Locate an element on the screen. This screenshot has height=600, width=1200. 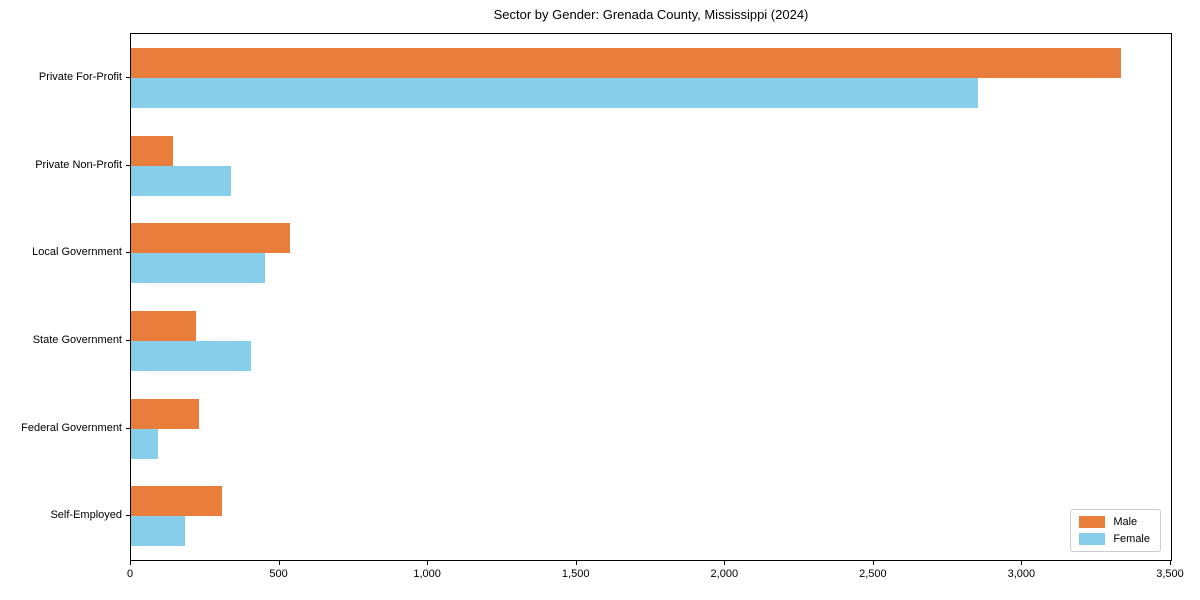
female-legend-label: Female is located at coordinates (1131, 539).